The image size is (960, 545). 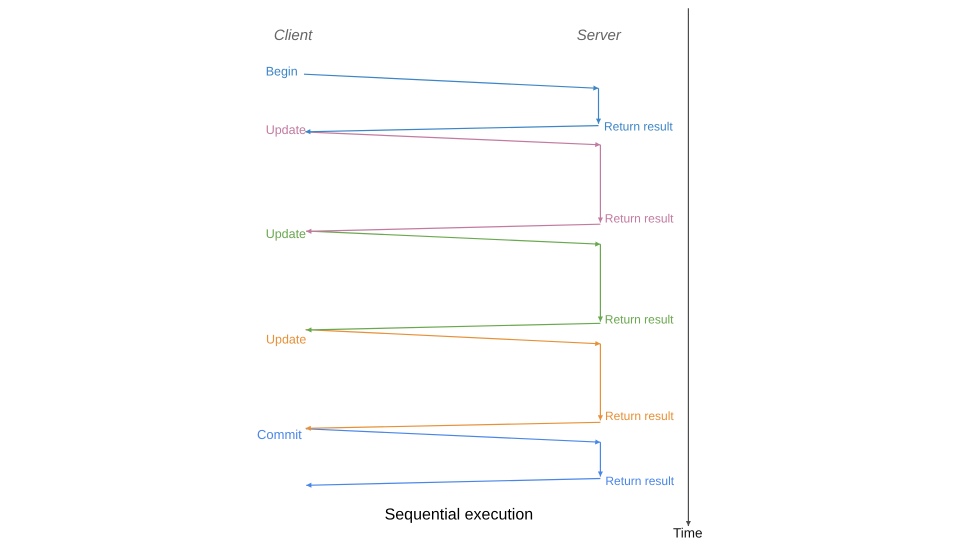 What do you see at coordinates (282, 72) in the screenshot?
I see `svg-text: Begin` at bounding box center [282, 72].